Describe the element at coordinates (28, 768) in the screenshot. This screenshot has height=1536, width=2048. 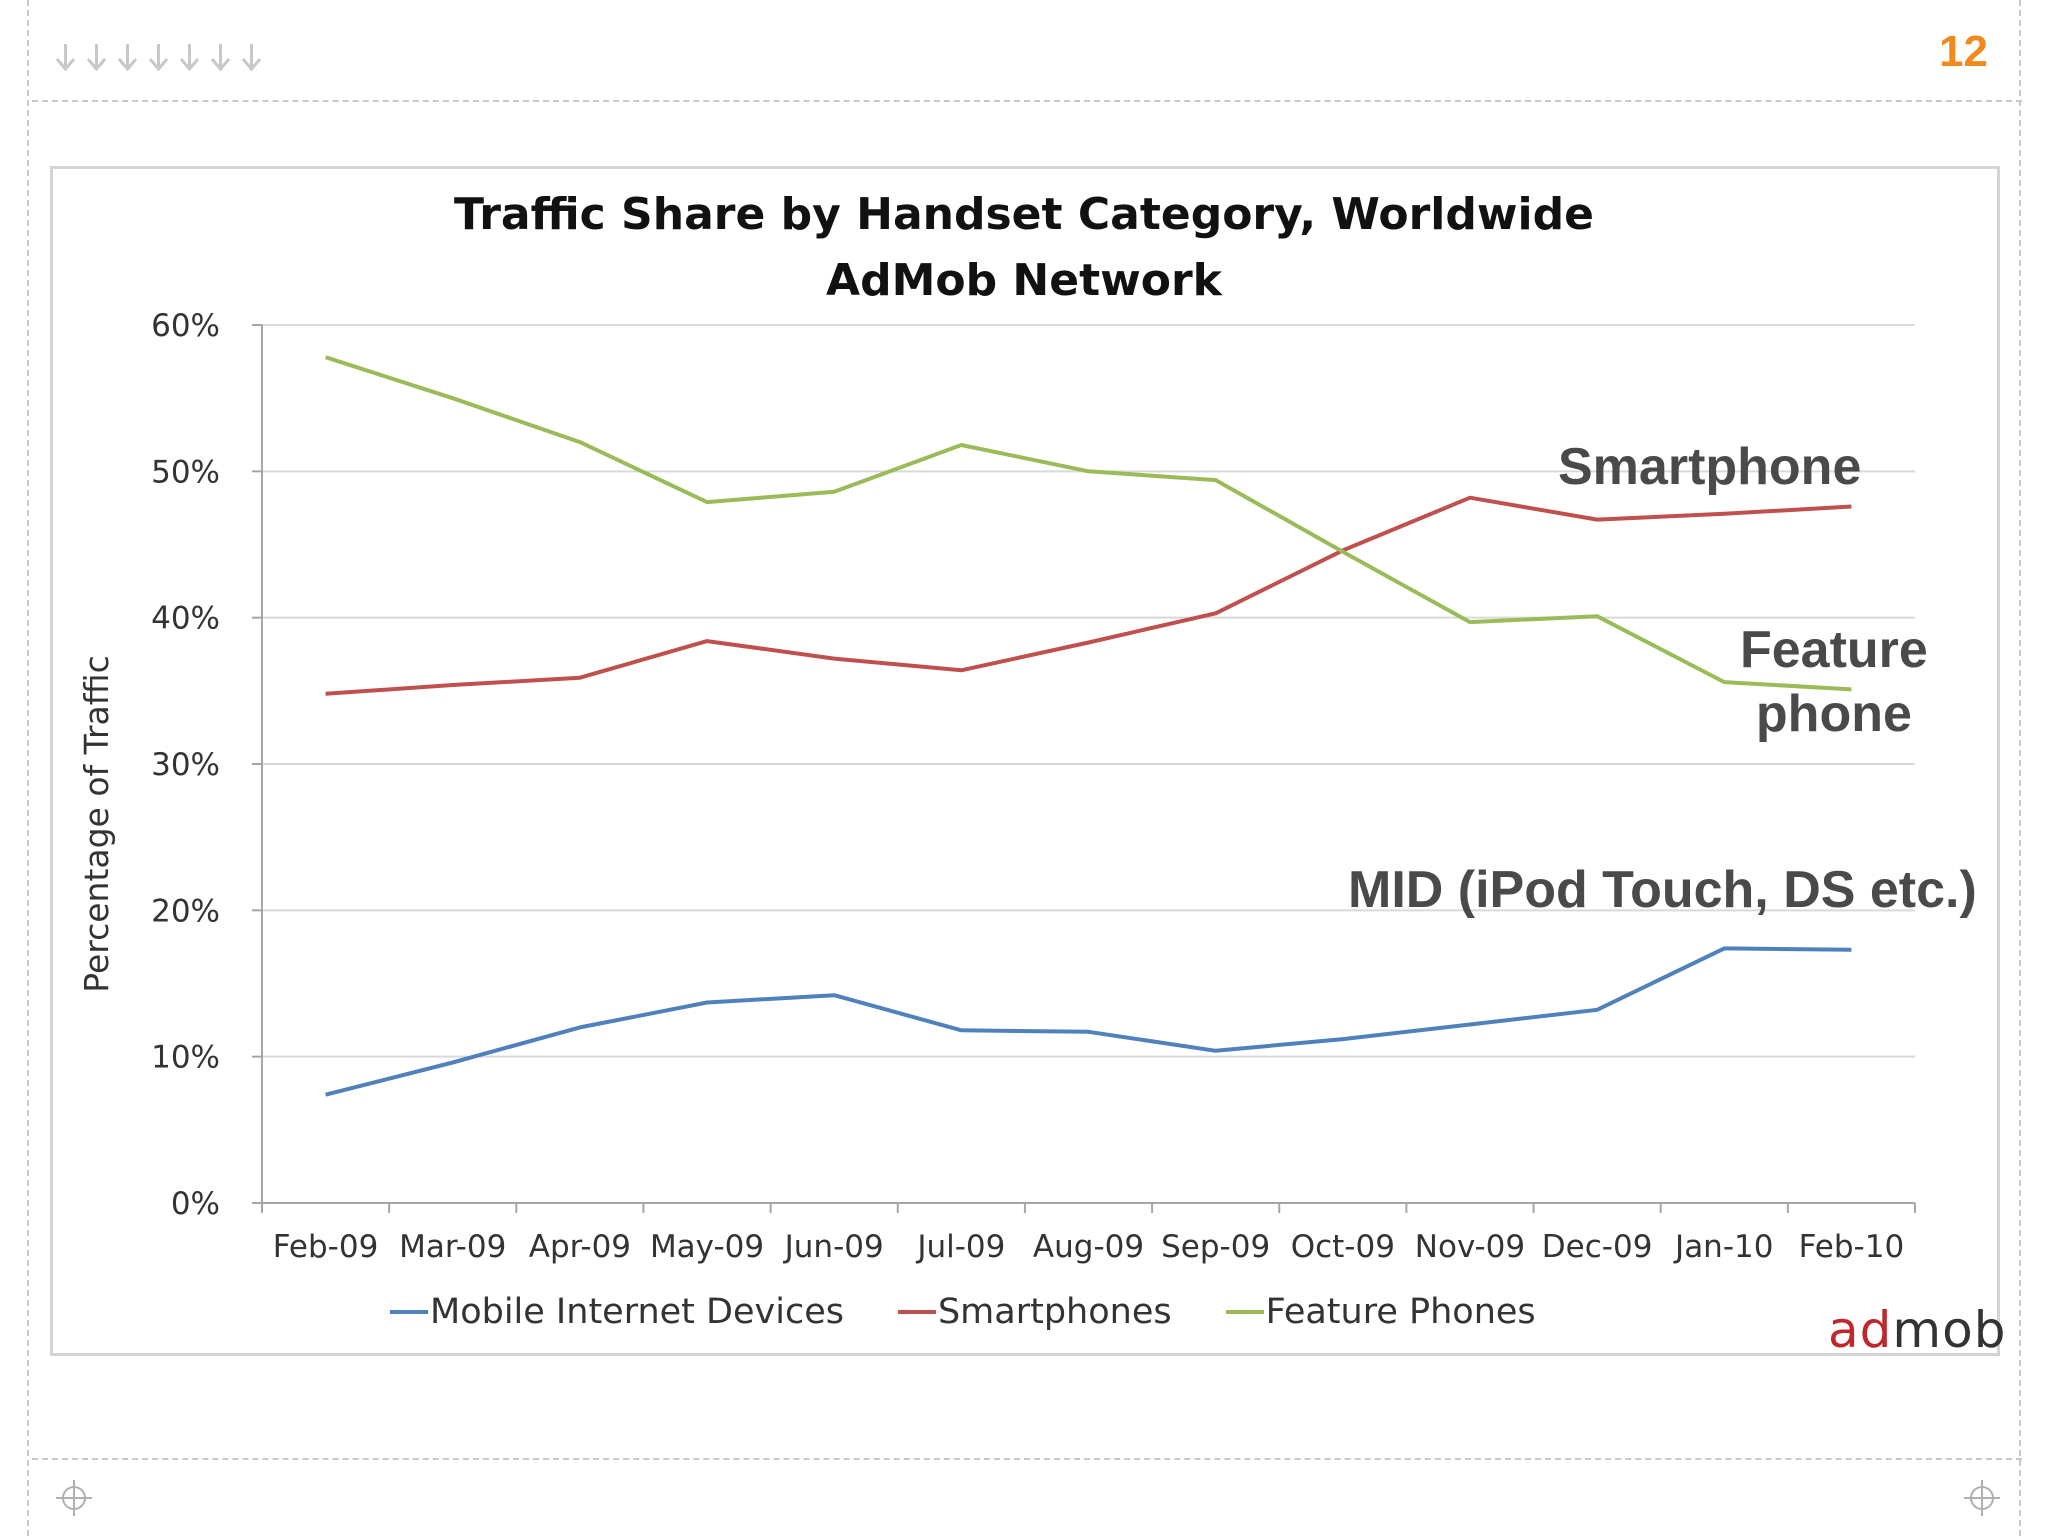
I see `slide-border-left` at that location.